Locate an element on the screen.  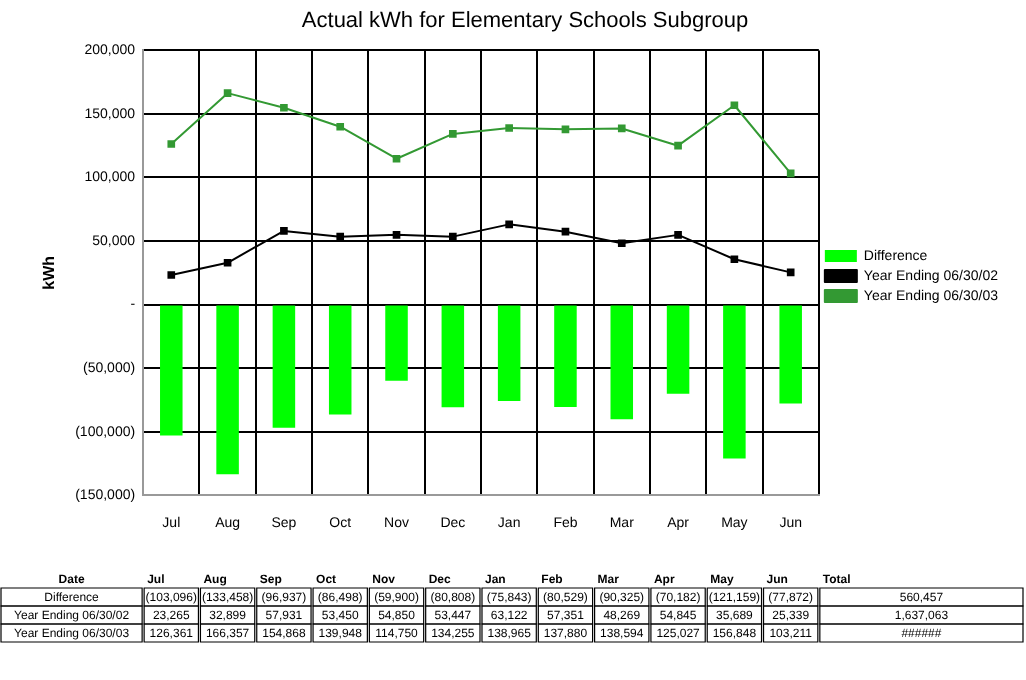
chart-title: Actual kWh for Elementary Schools Subgroup is located at coordinates (525, 21).